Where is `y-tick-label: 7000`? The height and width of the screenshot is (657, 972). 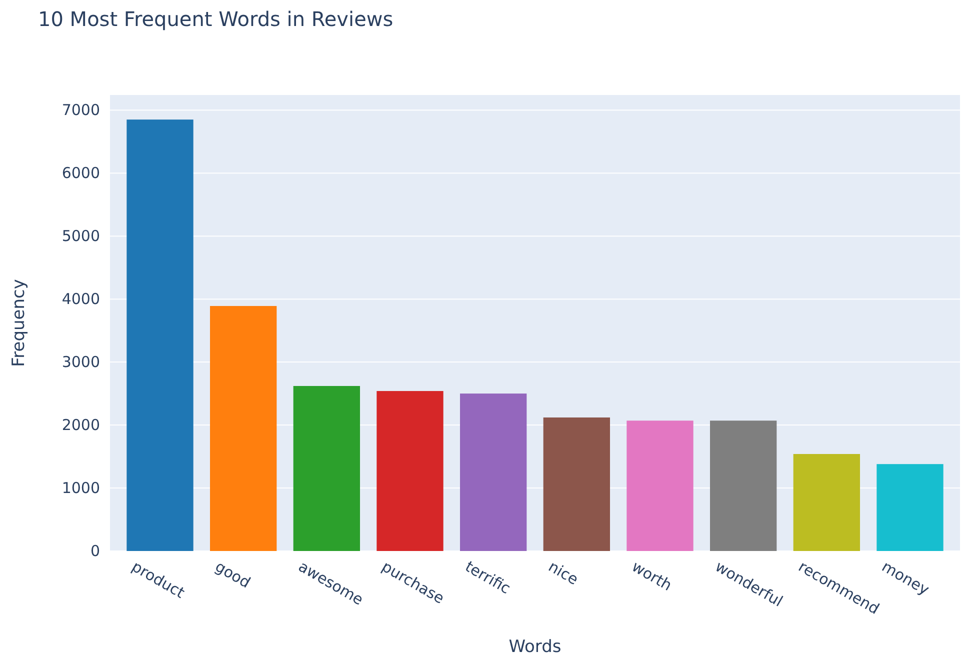 y-tick-label: 7000 is located at coordinates (81, 109).